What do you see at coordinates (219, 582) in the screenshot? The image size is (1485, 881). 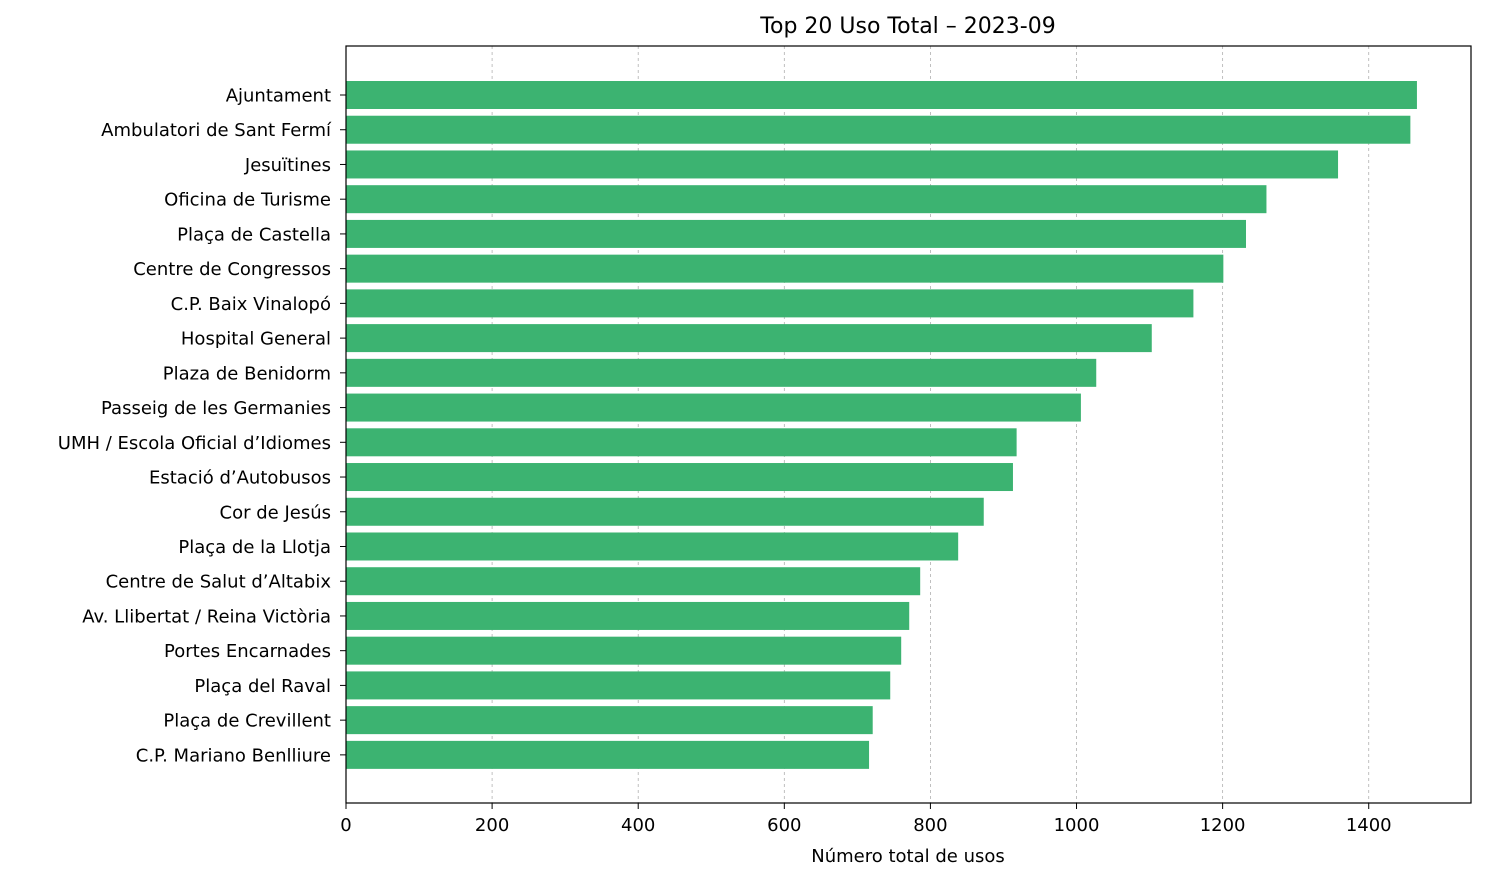 I see `y-tick-label: Centre de Salut d’Altabix` at bounding box center [219, 582].